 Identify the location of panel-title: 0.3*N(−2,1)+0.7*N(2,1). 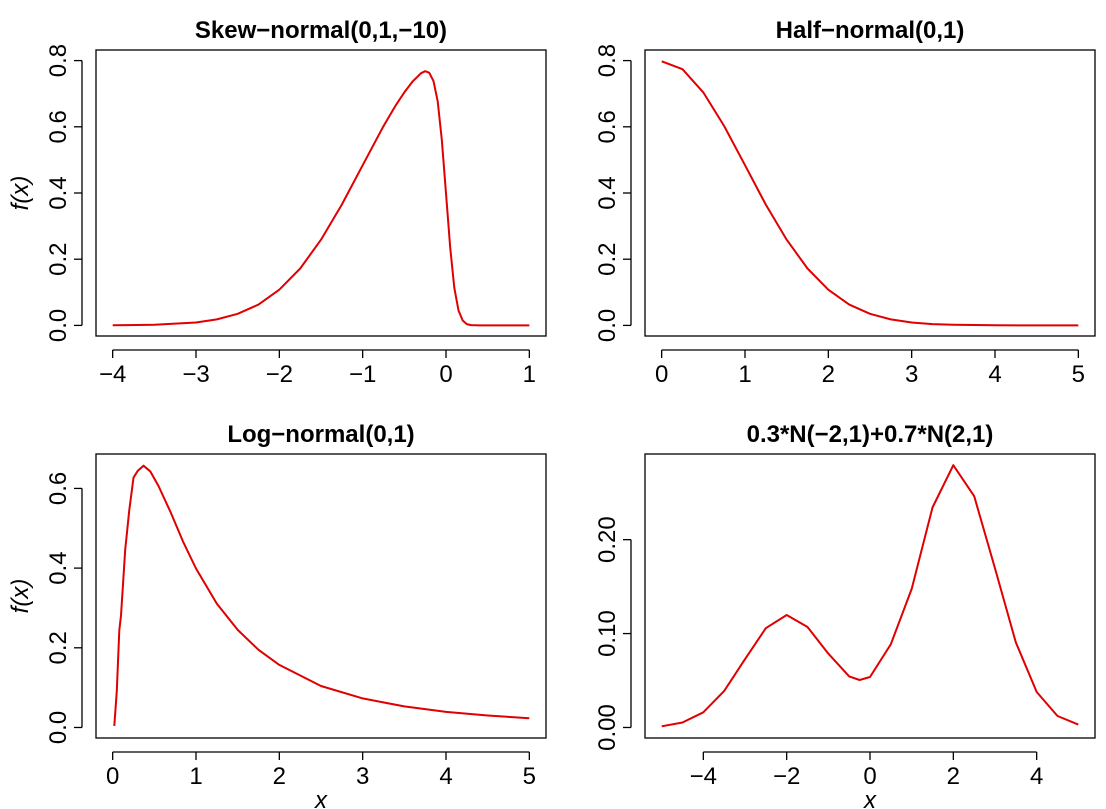
(870, 434).